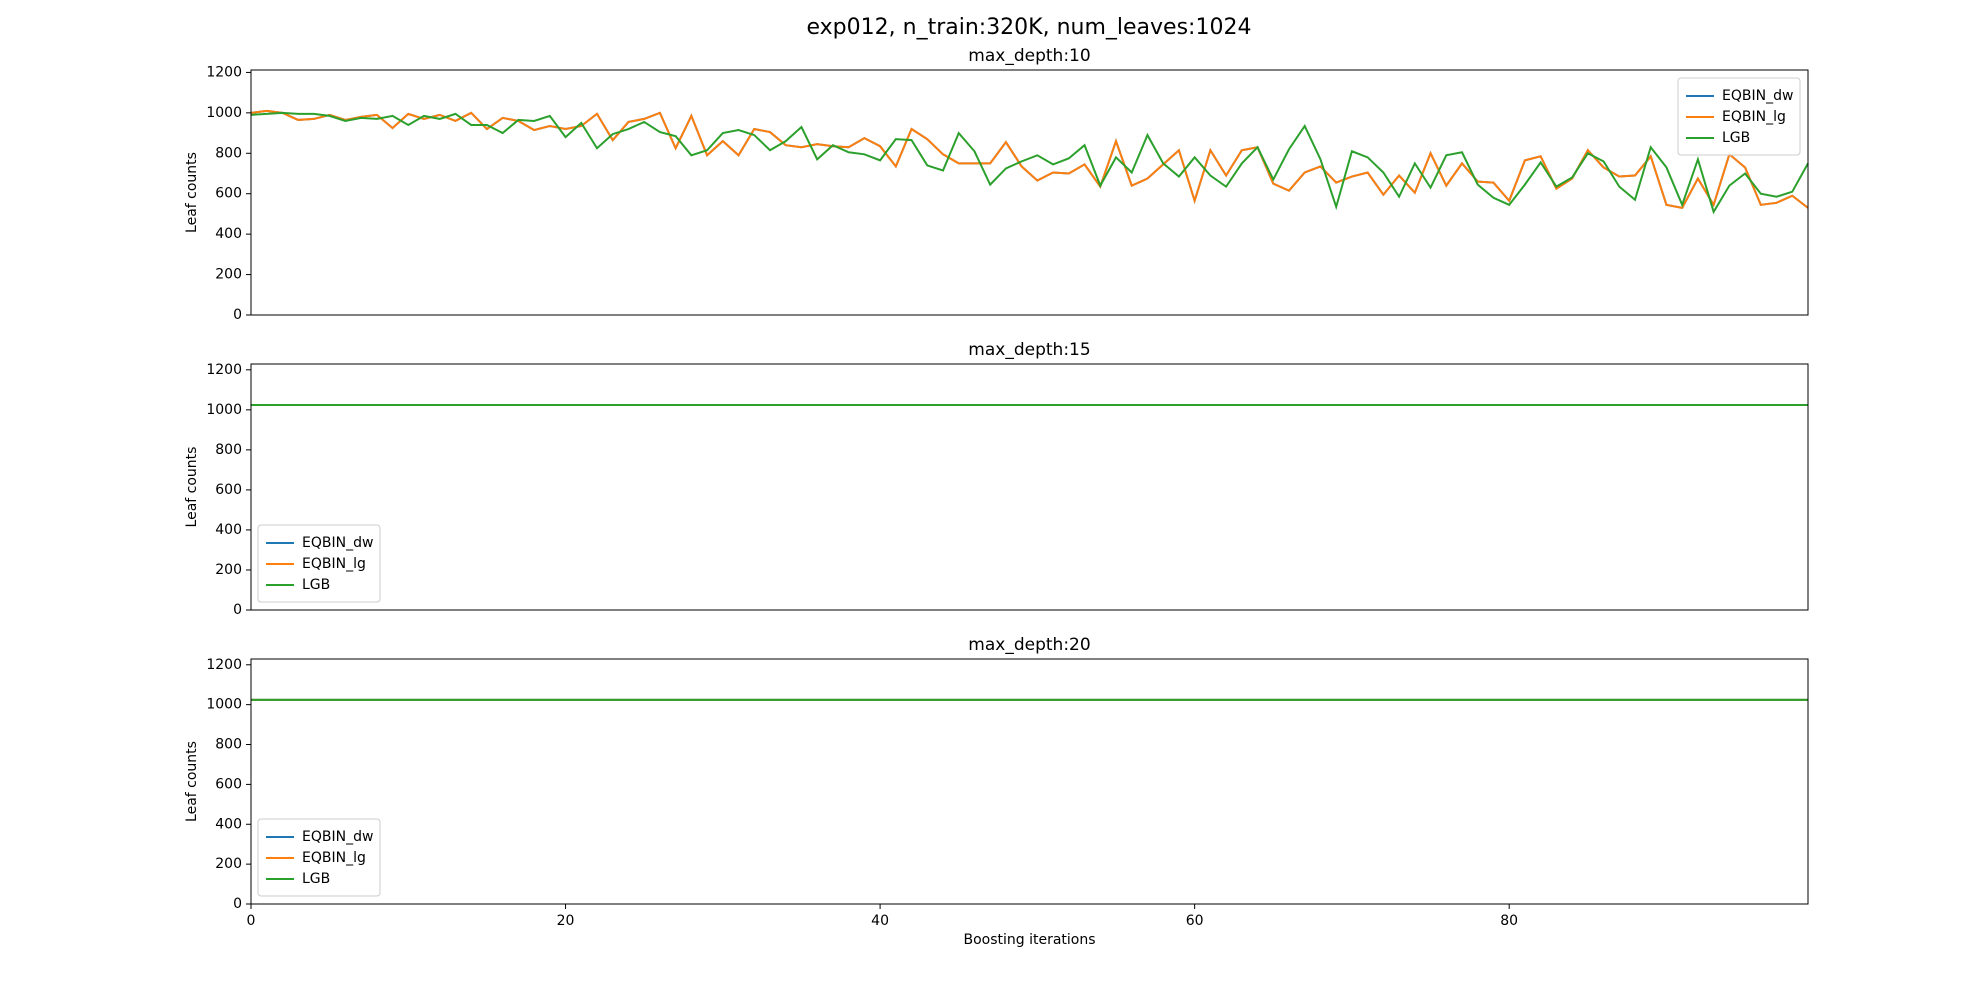 Image resolution: width=1980 pixels, height=1000 pixels. I want to click on x-tick-label: 20, so click(566, 921).